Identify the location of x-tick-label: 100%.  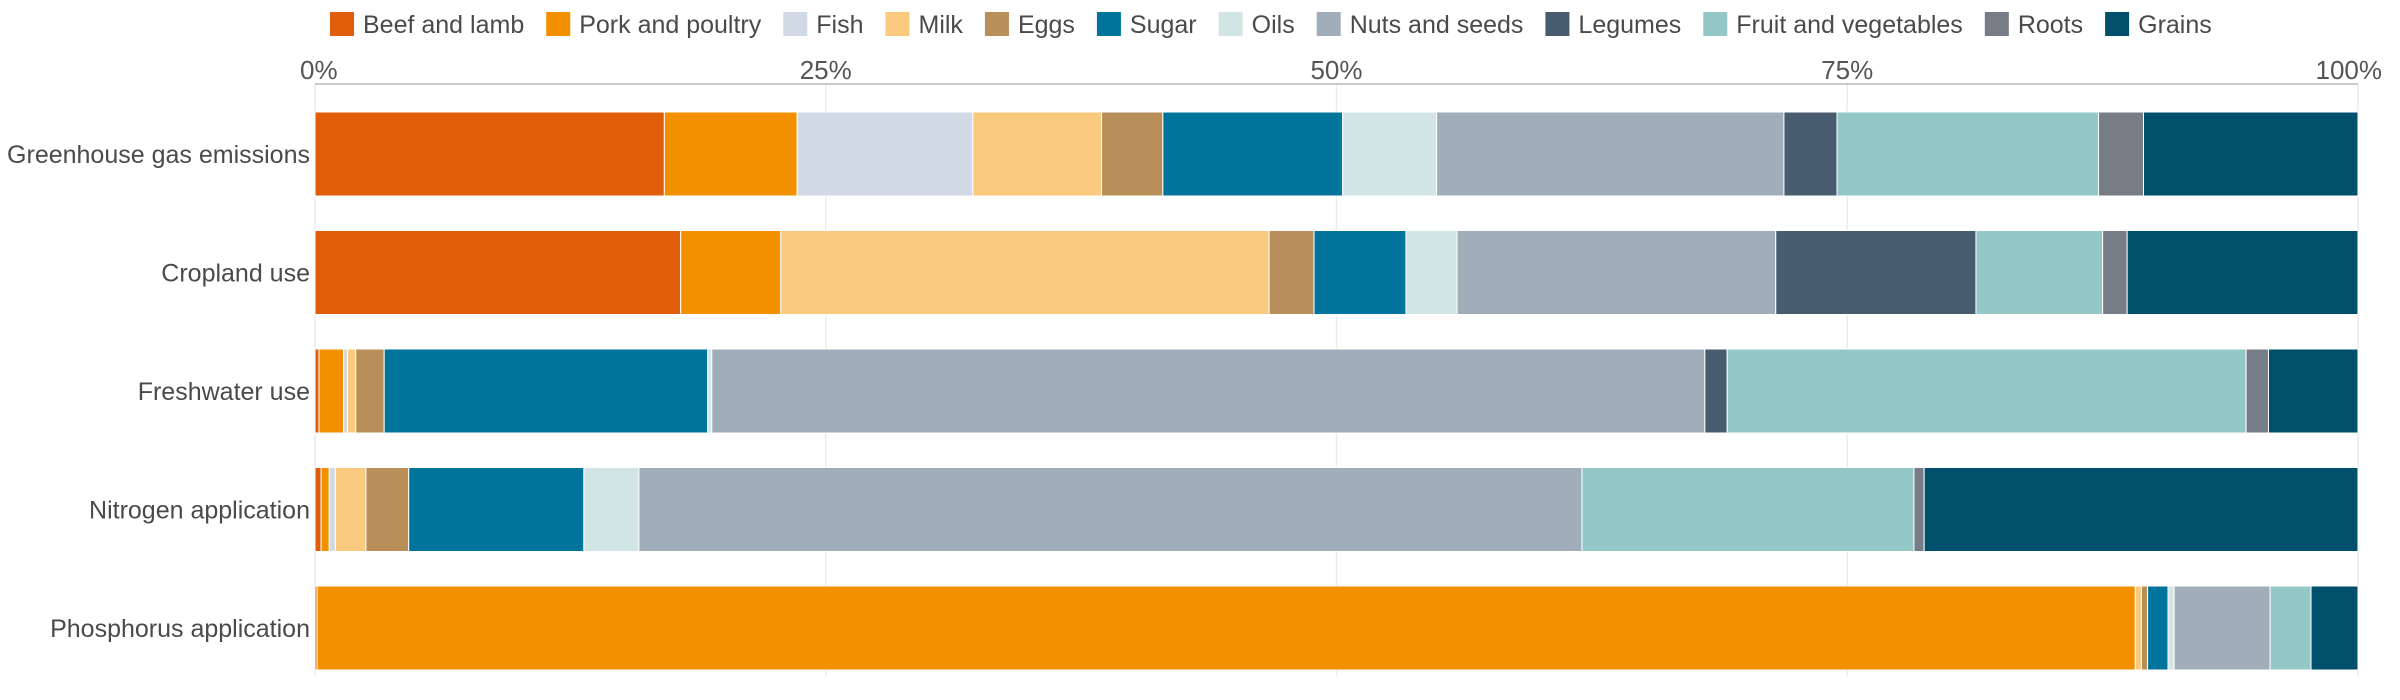
(2349, 70).